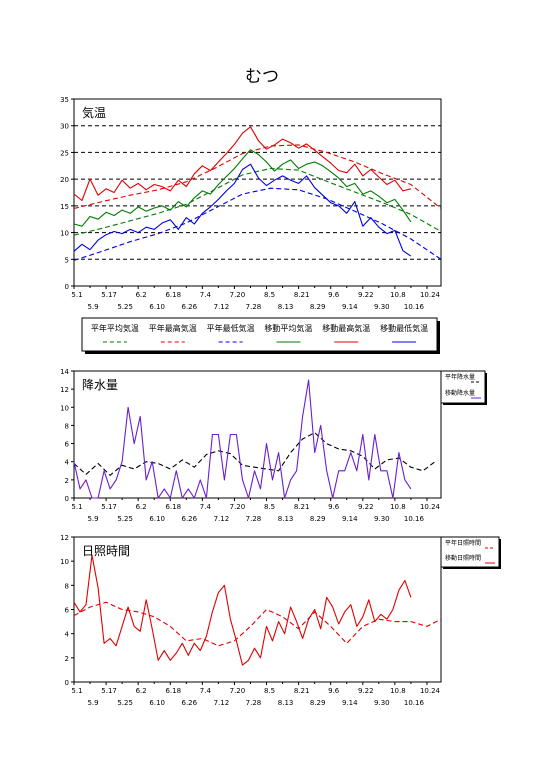 The width and height of the screenshot is (543, 772). I want to click on y-tick-label: 35, so click(64, 100).